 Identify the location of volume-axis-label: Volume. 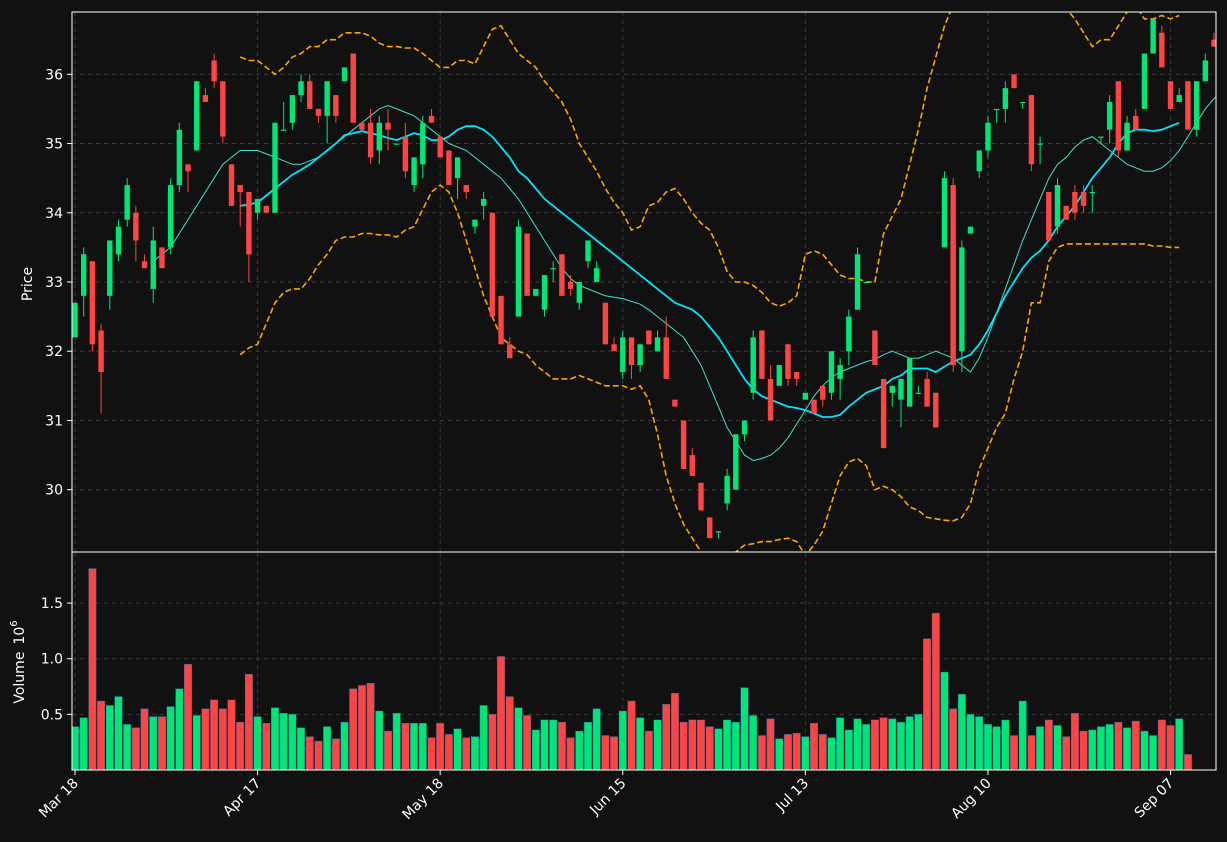
(20, 678).